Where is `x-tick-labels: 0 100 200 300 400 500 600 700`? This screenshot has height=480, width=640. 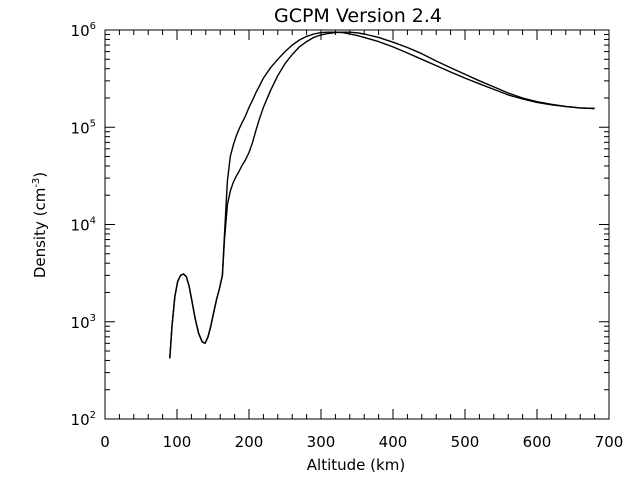
x-tick-labels: 0 100 200 300 400 500 600 700 is located at coordinates (361, 442).